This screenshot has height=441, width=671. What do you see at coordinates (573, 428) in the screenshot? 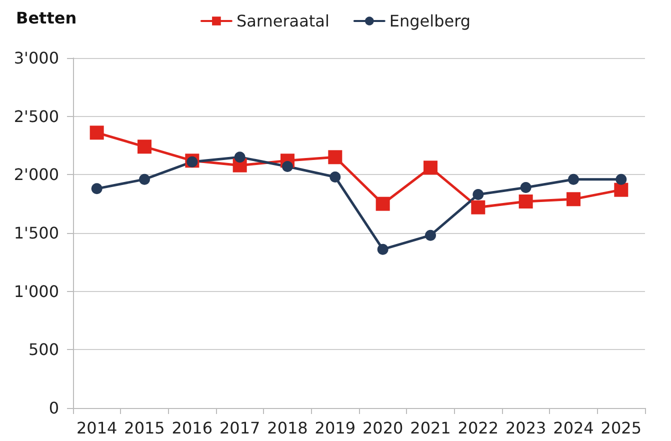
I see `x-tick-label: 2024` at bounding box center [573, 428].